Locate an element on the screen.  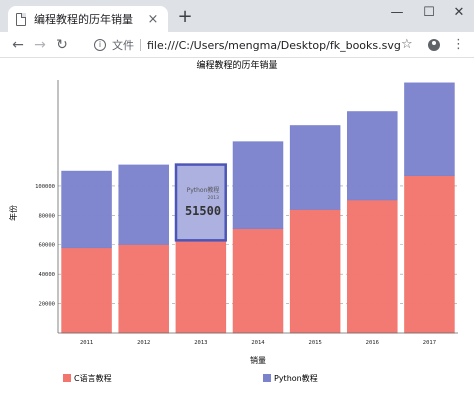
bar-c-2016 is located at coordinates (372, 266).